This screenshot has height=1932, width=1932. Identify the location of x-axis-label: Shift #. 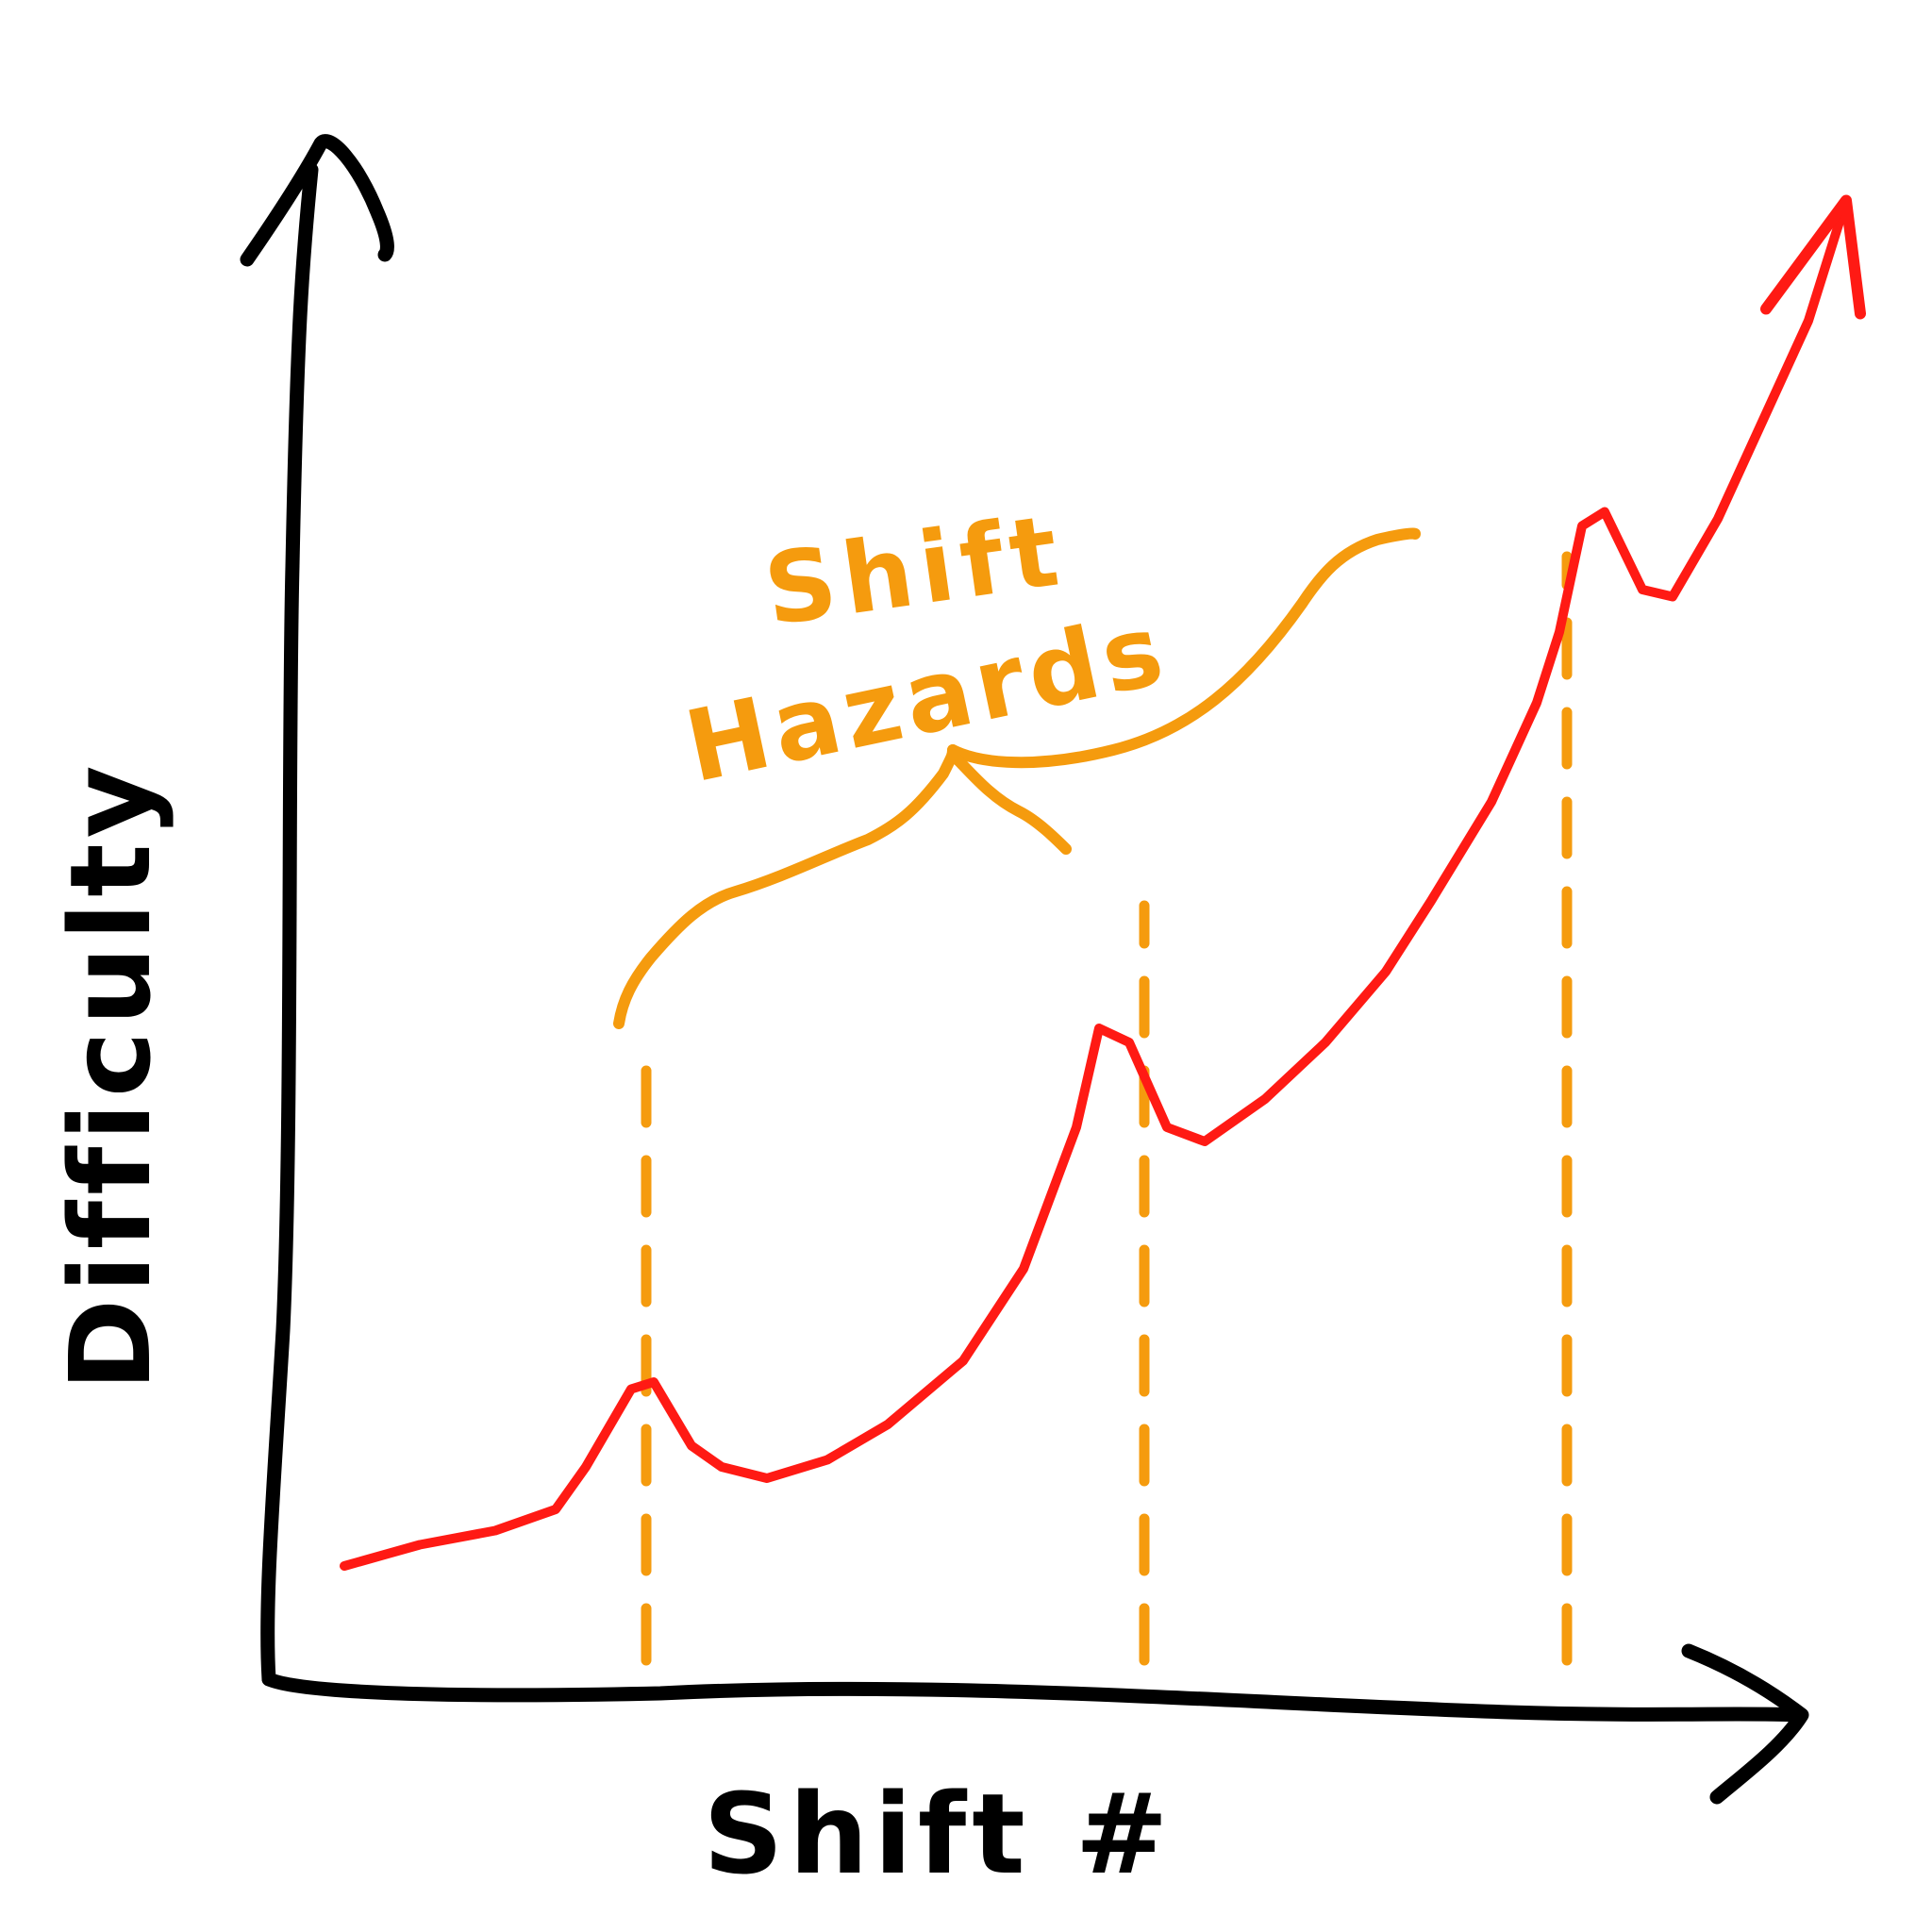
(938, 1834).